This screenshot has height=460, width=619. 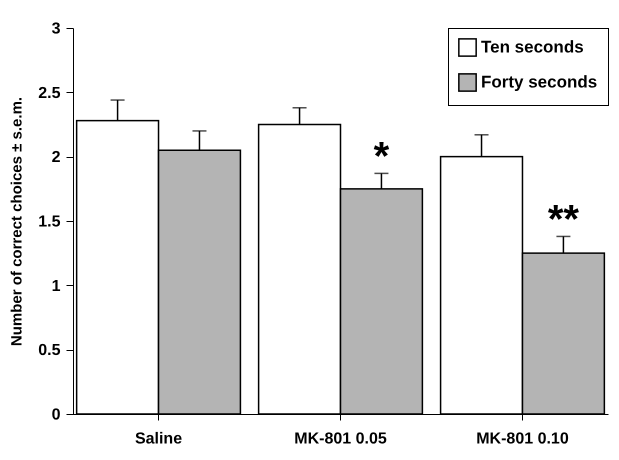 What do you see at coordinates (49, 93) in the screenshot?
I see `y-tick-label: 2.5` at bounding box center [49, 93].